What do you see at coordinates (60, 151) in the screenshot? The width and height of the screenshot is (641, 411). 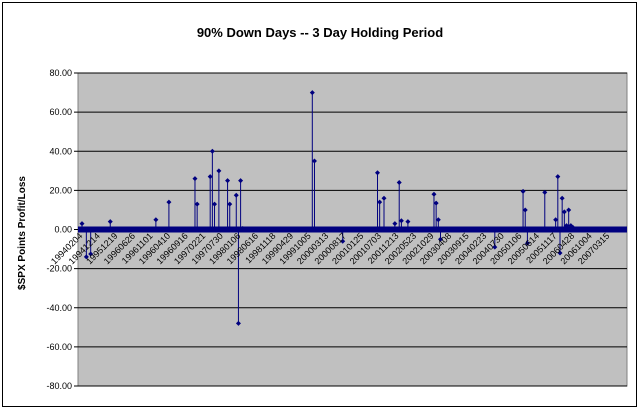 I see `y-tick-label: 40.00` at bounding box center [60, 151].